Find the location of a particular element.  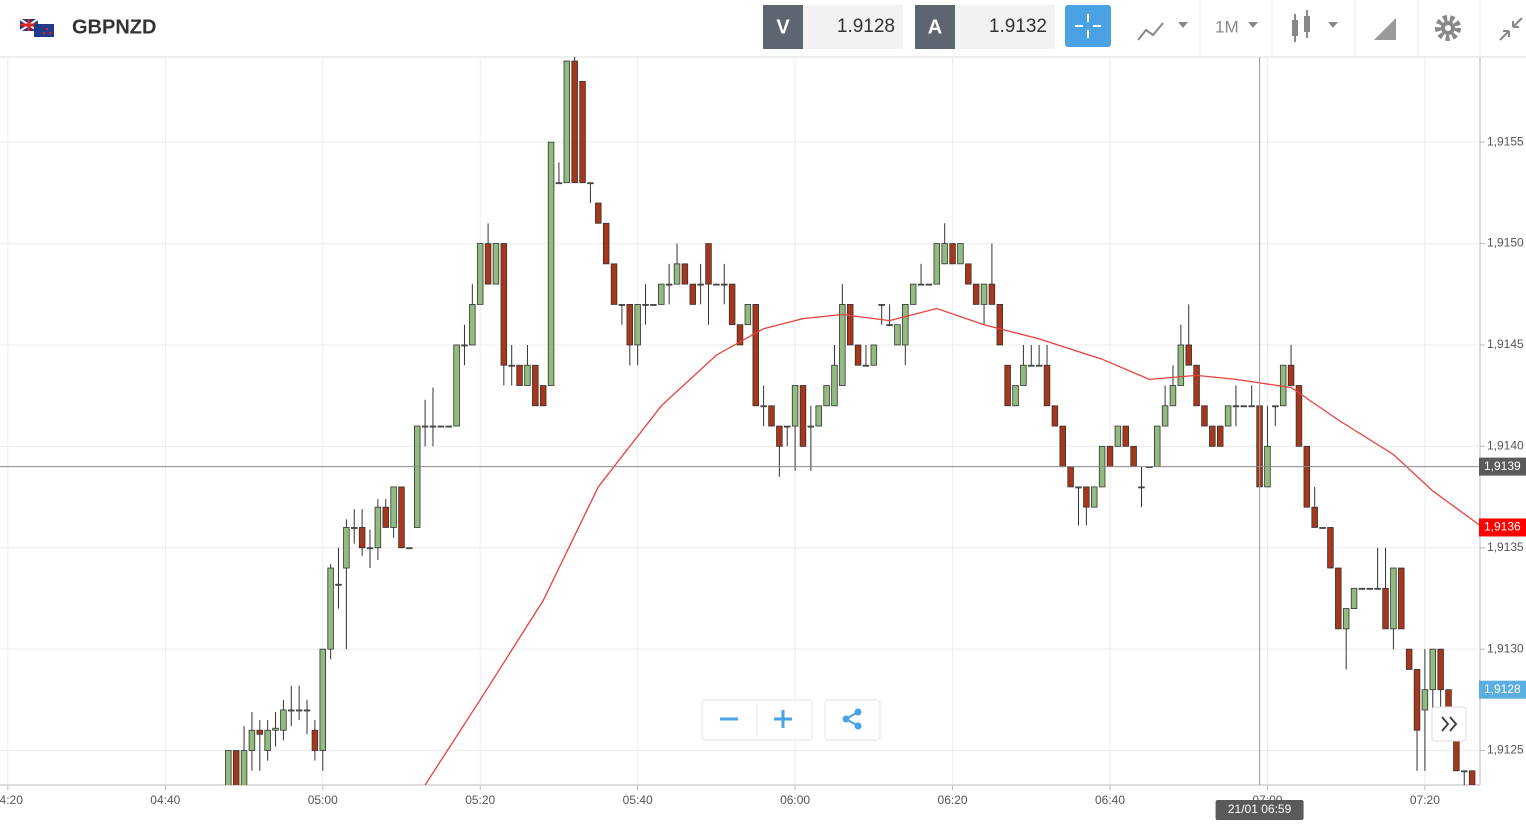

y-tick-label: 1,9150 is located at coordinates (1505, 243).